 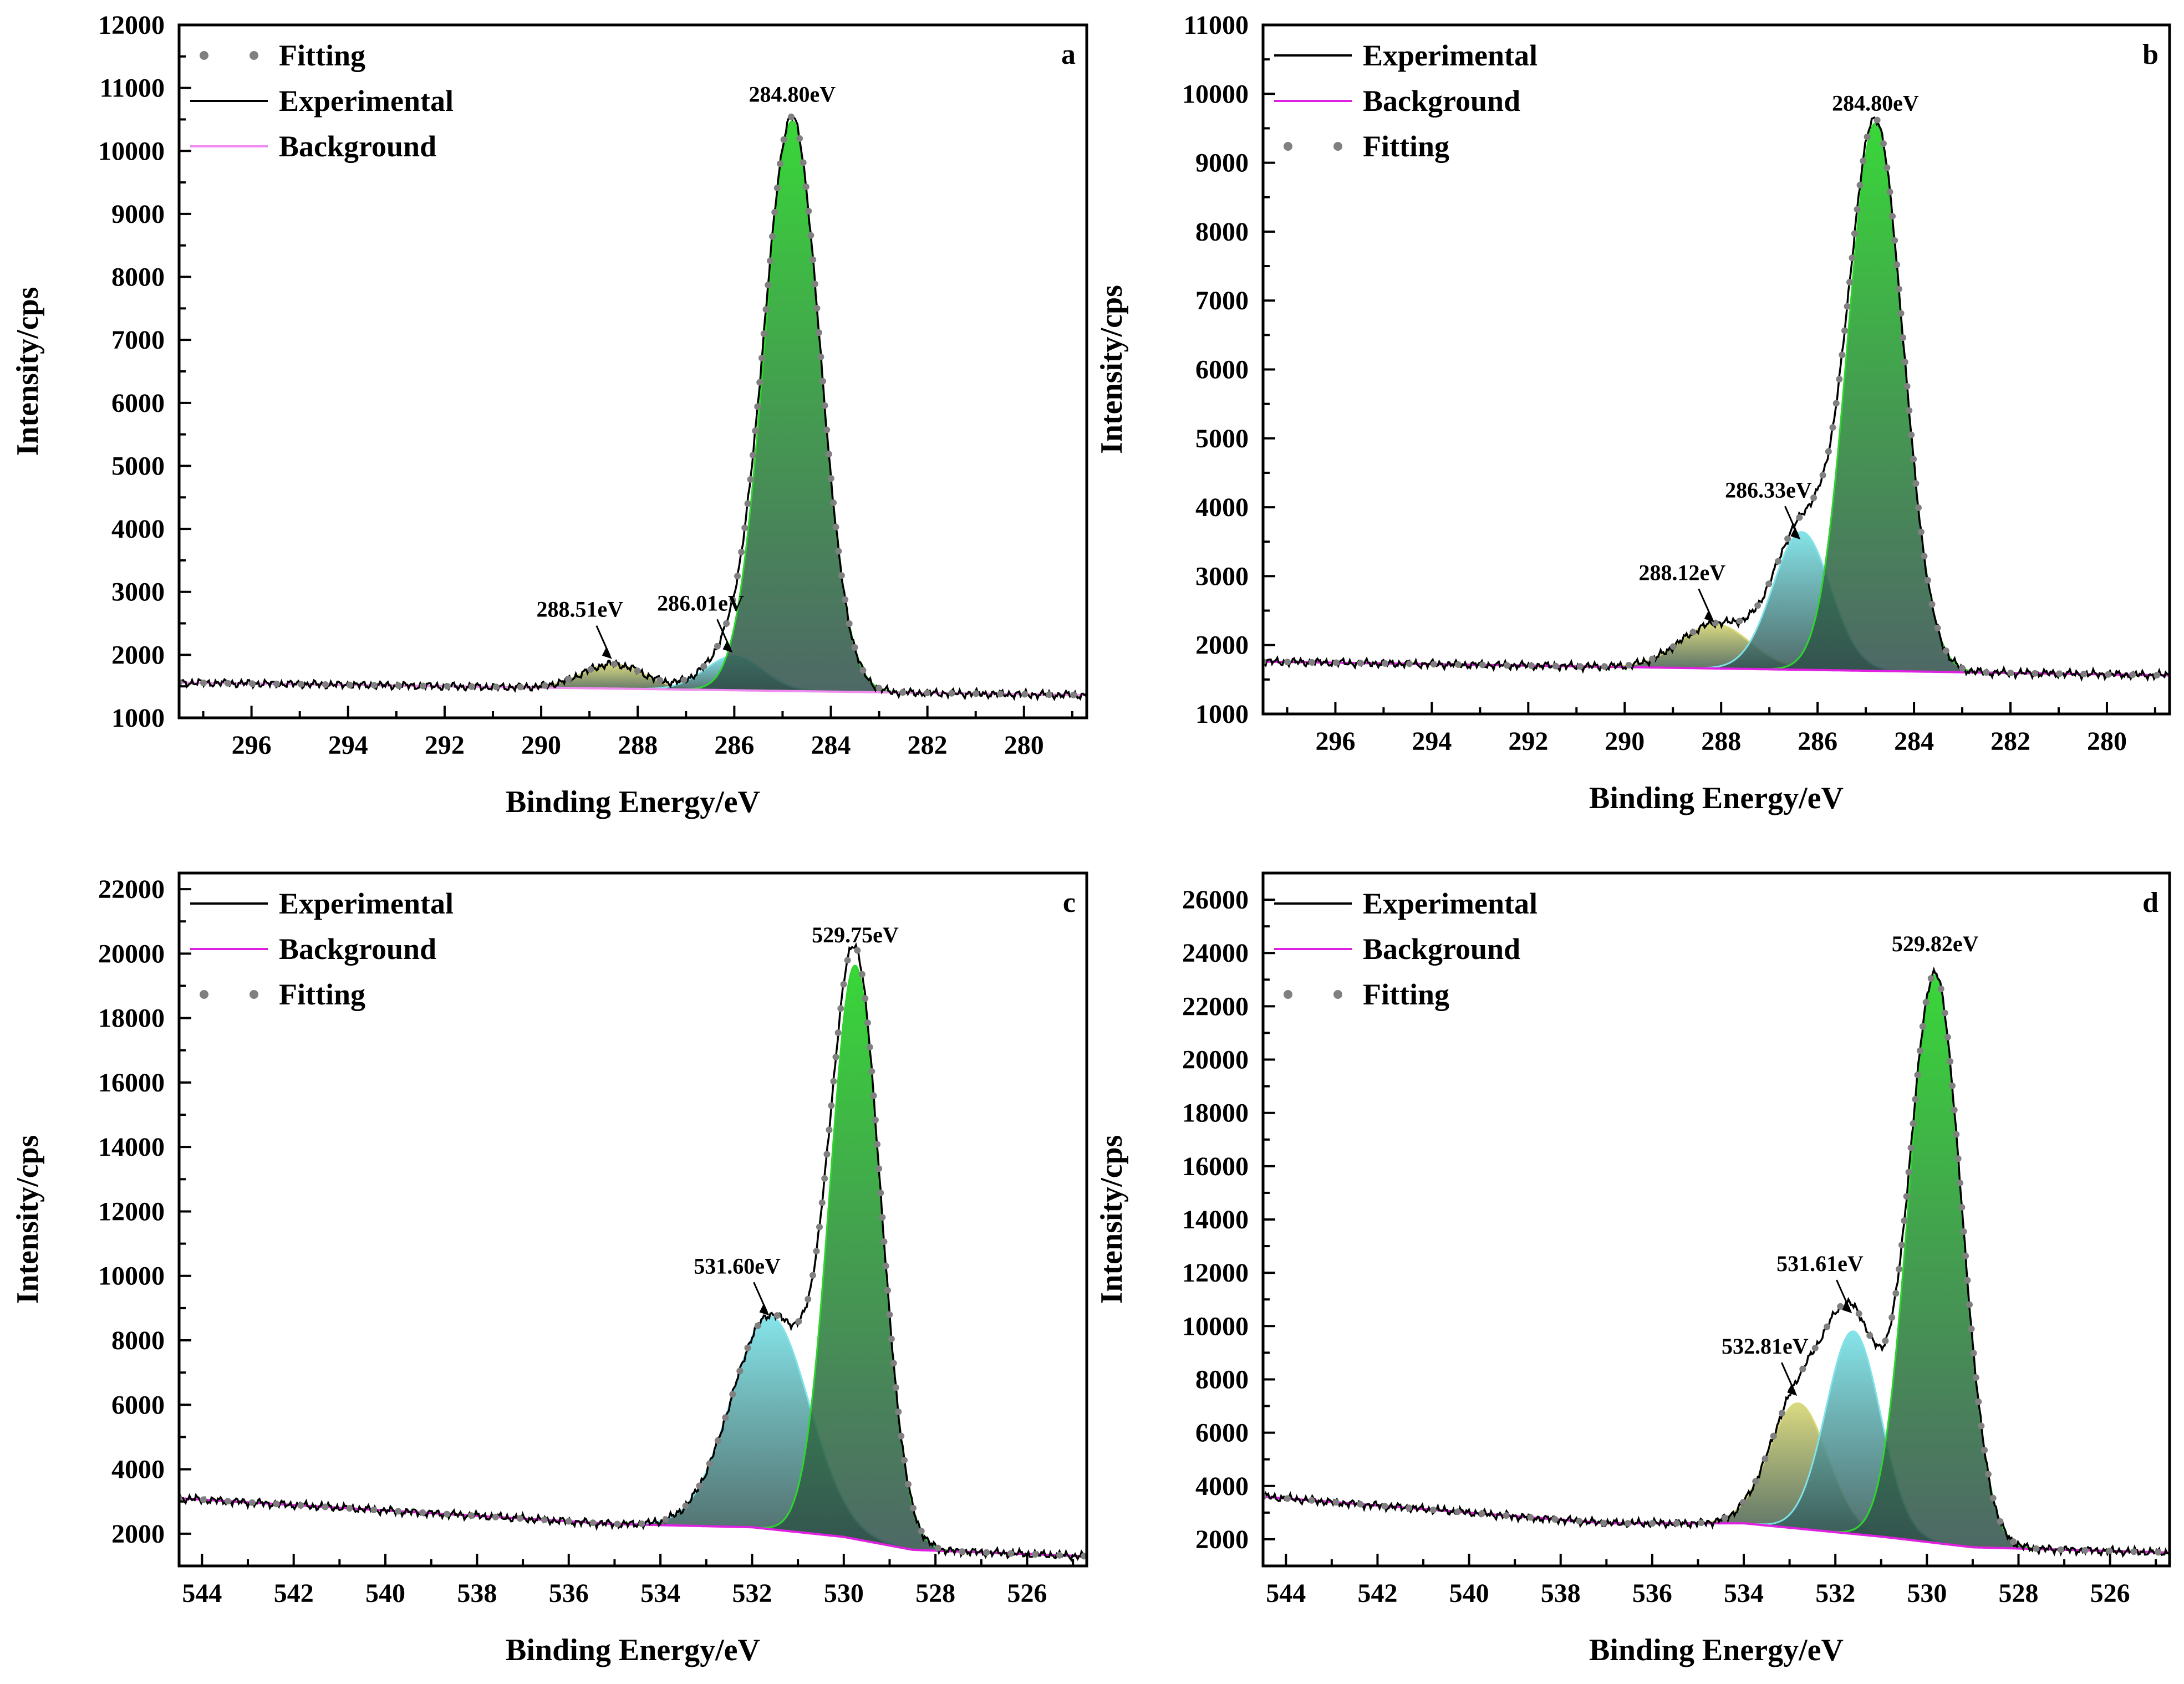 I want to click on panel-letter: c, so click(x=1069, y=902).